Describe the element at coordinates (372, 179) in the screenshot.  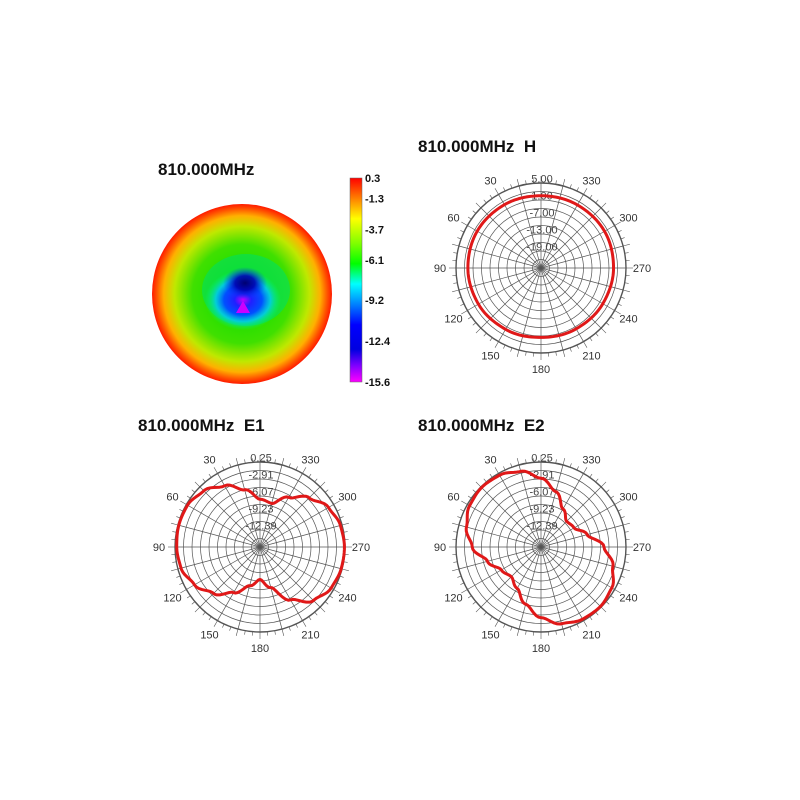
I see `colorbar-tick-label: 0.3` at that location.